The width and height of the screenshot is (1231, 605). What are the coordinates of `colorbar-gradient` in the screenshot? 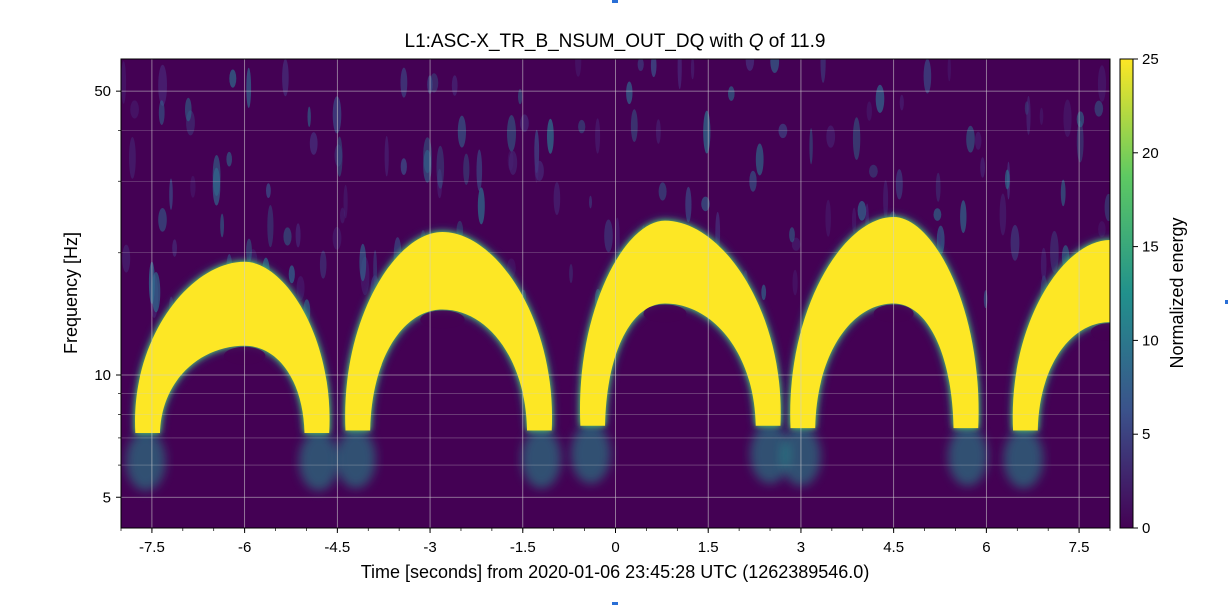 It's located at (1126, 293).